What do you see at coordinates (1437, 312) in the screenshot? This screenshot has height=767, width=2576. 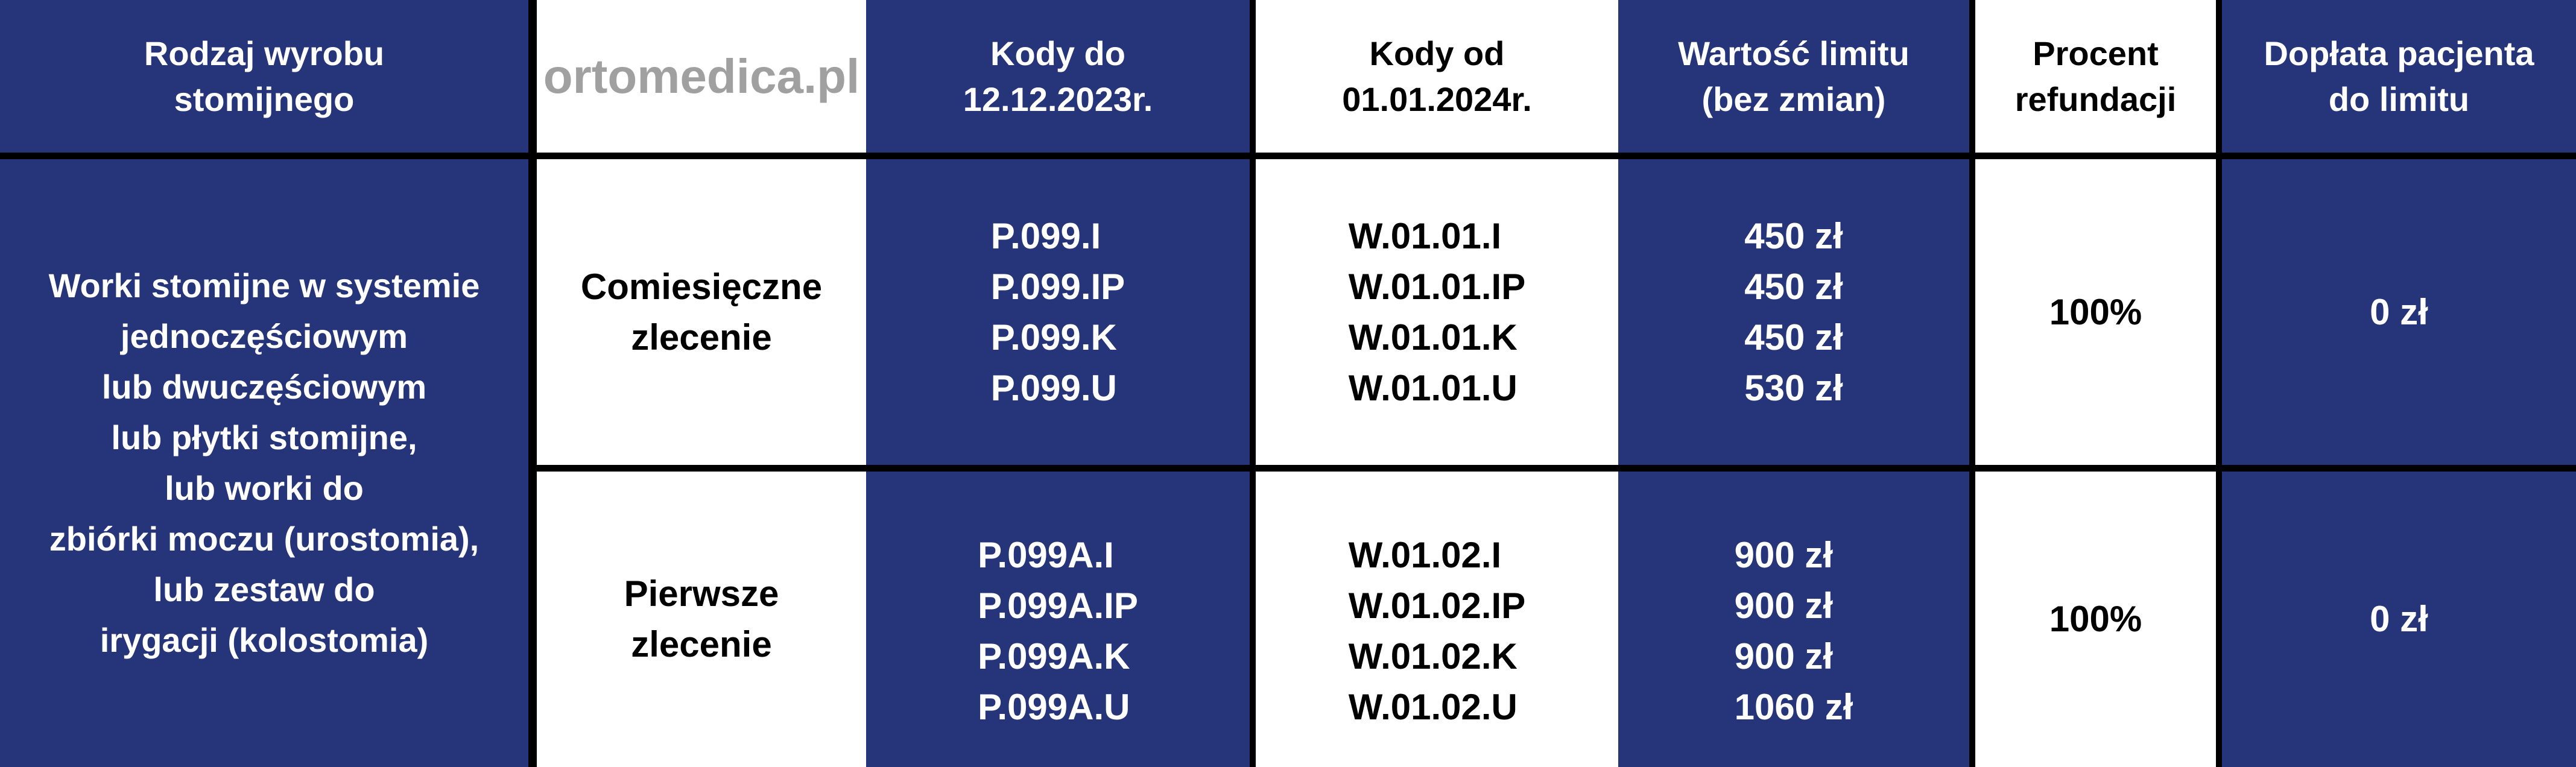 I see `row-1-codes-new: W.01.01.I W.01.01.IP W.01.01.K W.01.01.U` at bounding box center [1437, 312].